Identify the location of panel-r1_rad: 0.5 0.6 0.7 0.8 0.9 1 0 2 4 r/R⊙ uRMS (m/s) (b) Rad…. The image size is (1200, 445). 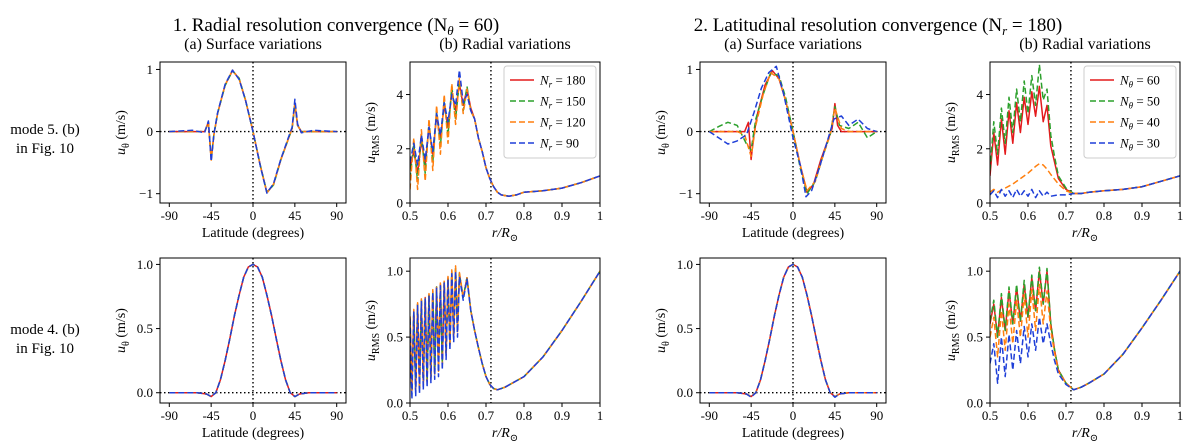
(483, 140).